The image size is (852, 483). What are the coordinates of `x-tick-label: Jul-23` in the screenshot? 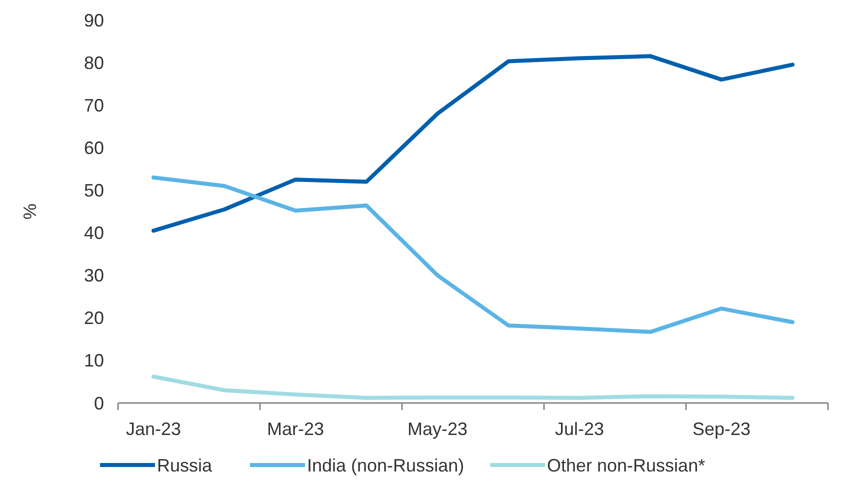 It's located at (579, 429).